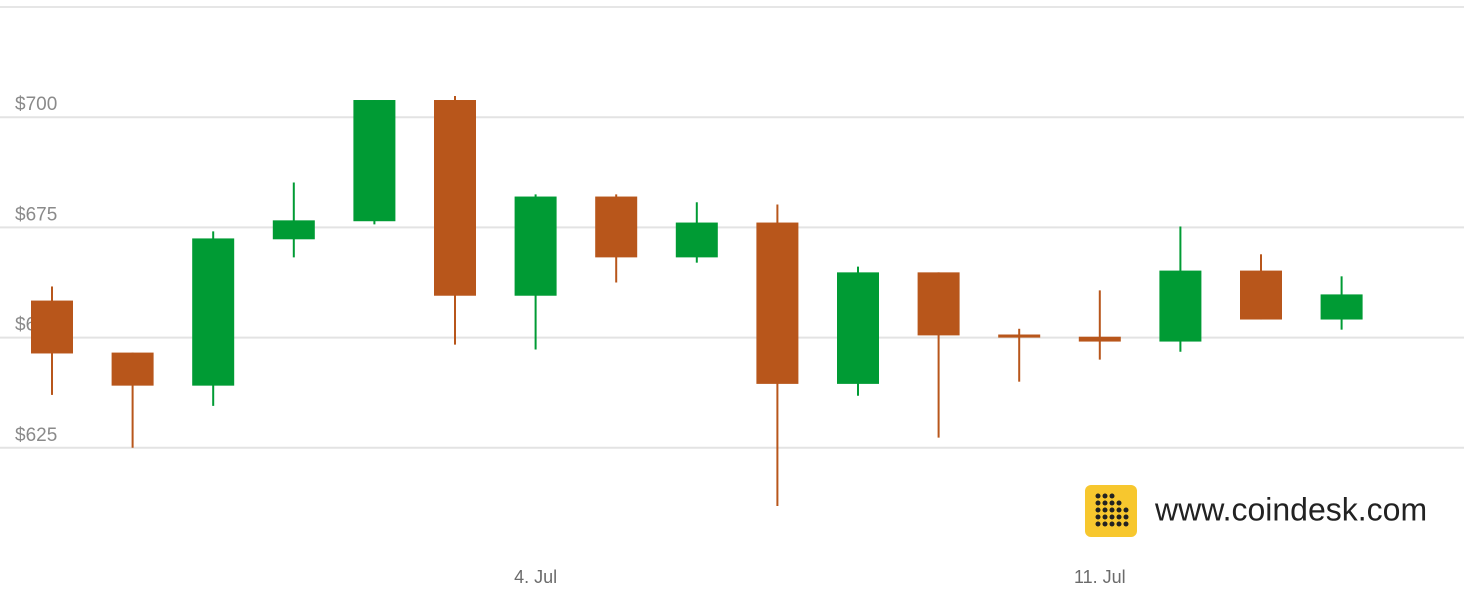 This screenshot has height=599, width=1484. I want to click on x-tick-label: 4. Jul, so click(535, 577).